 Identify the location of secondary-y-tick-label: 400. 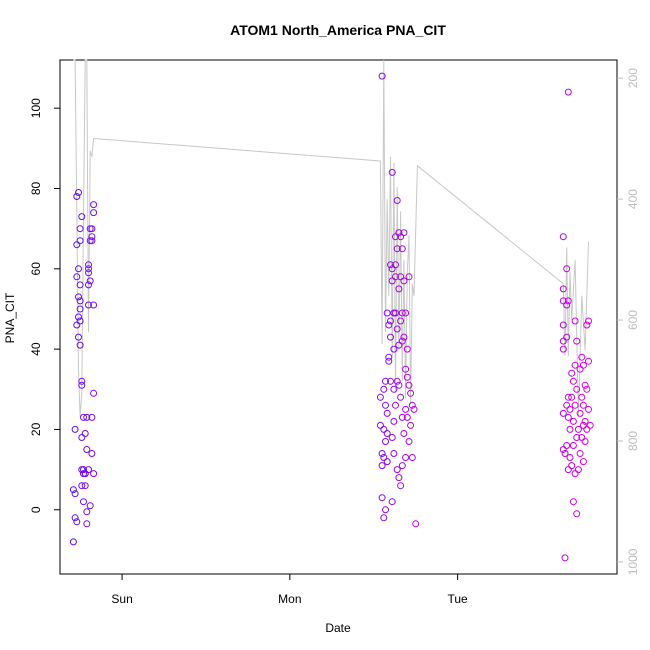
(633, 199).